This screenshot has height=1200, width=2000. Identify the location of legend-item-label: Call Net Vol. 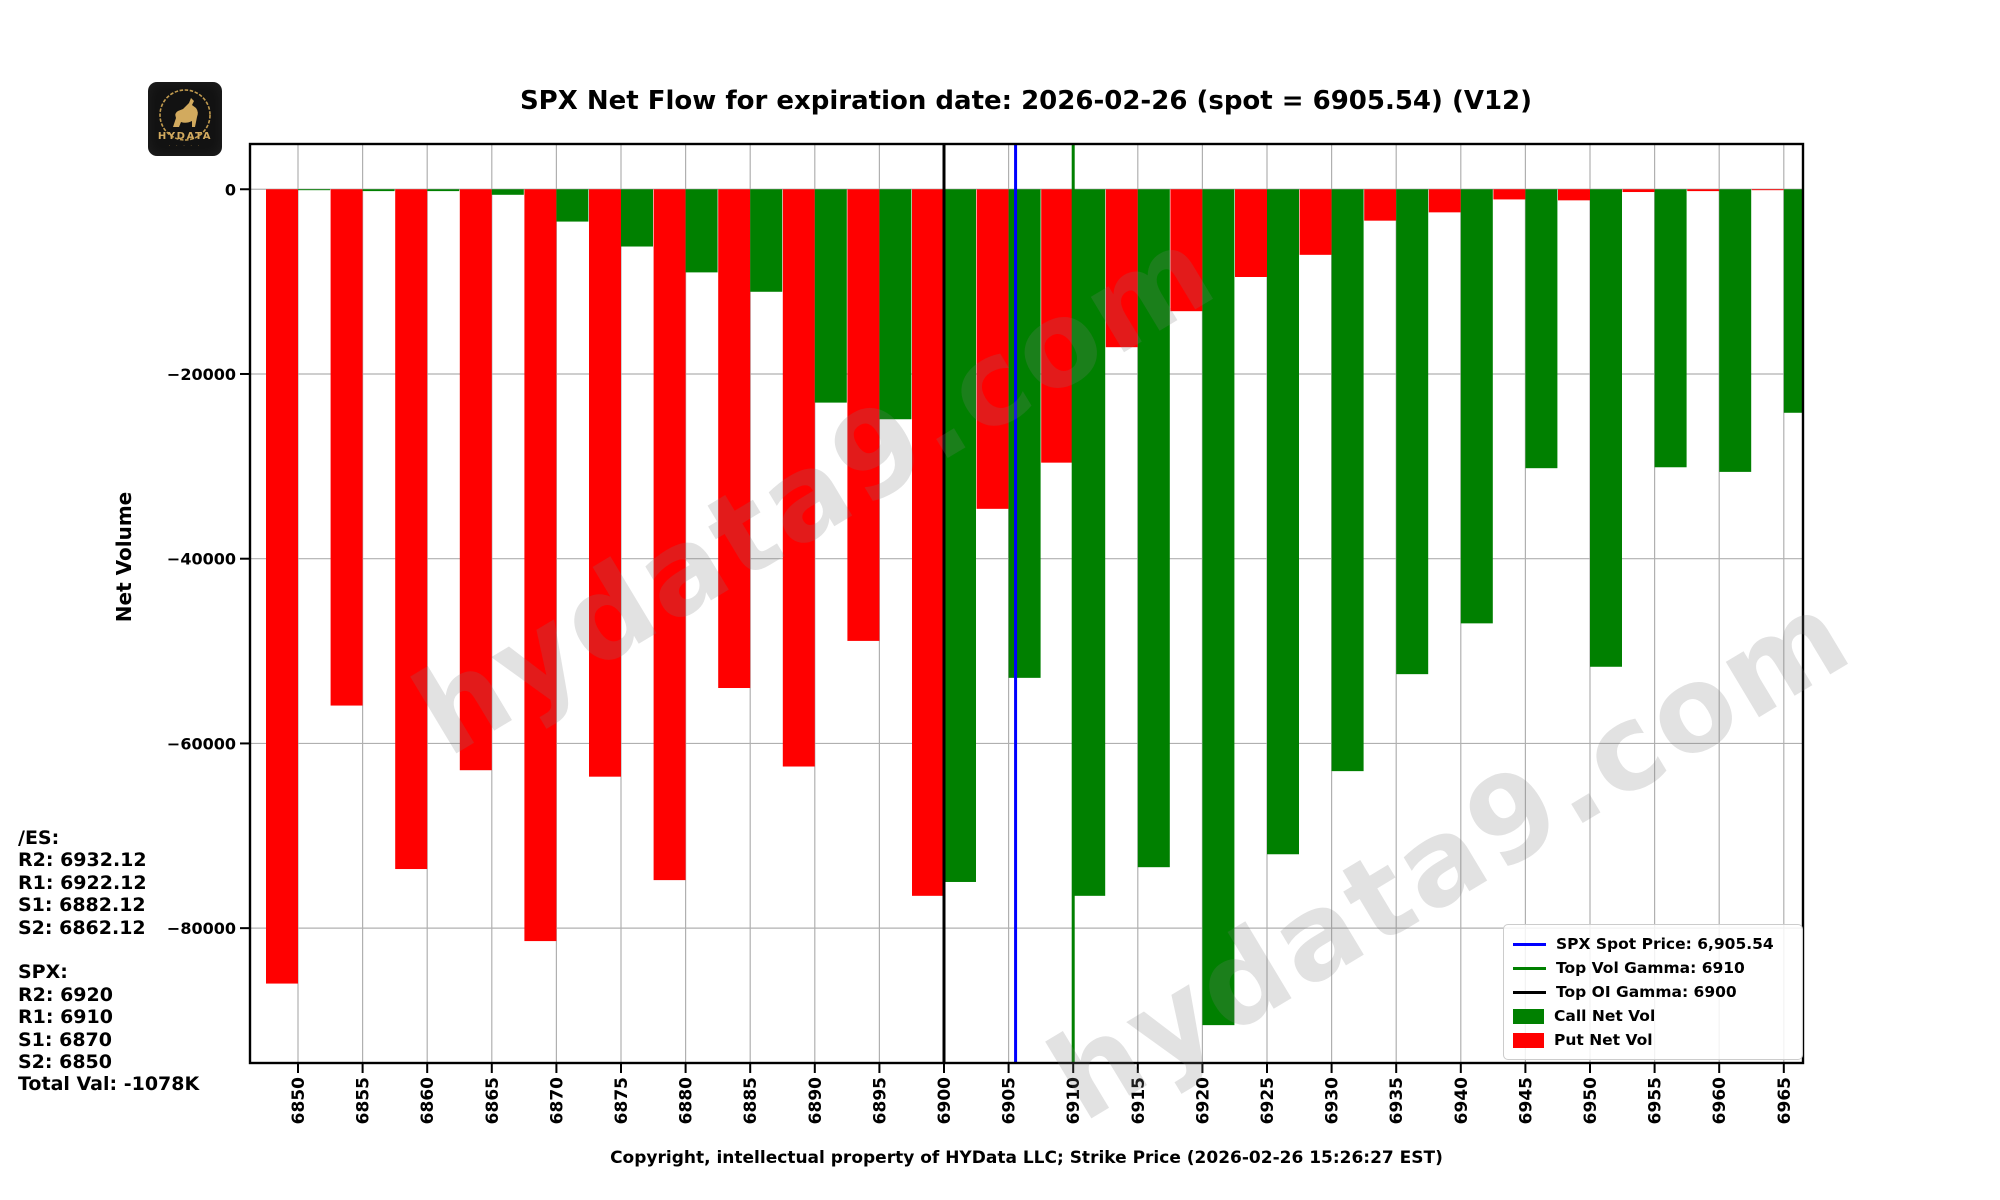
(1605, 1016).